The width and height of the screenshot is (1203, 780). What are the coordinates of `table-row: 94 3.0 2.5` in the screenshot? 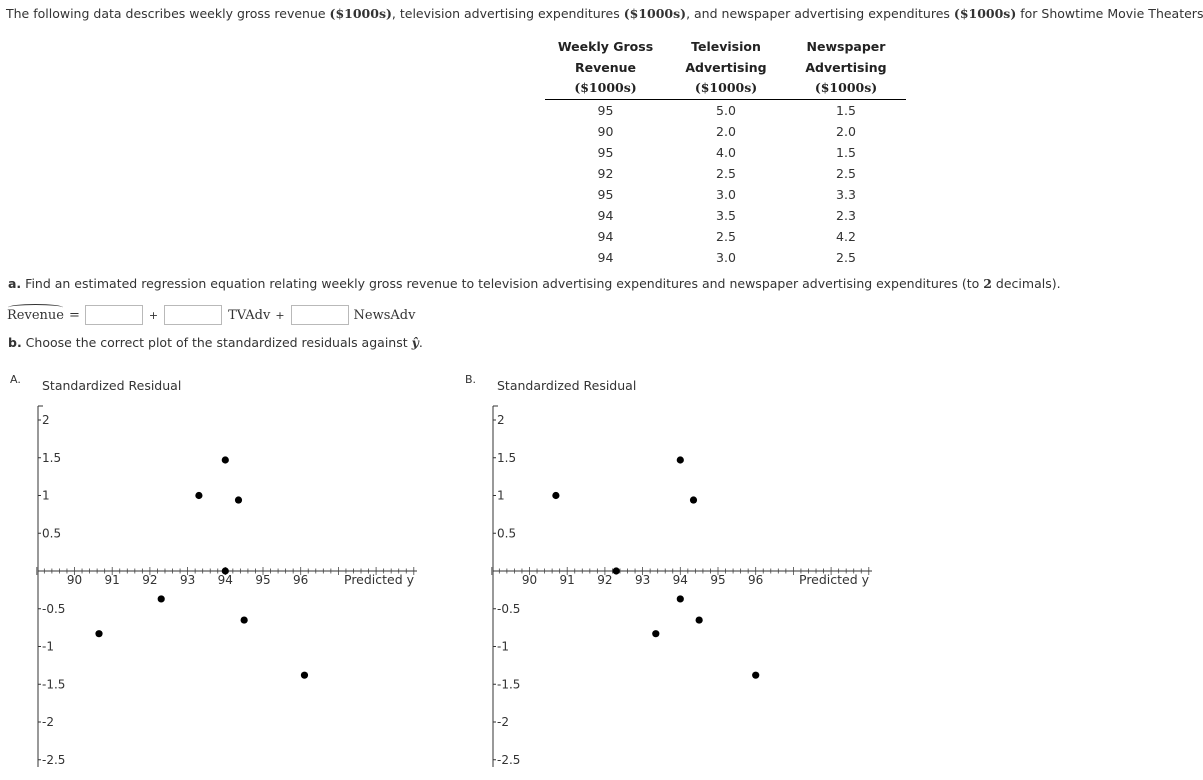 It's located at (726, 257).